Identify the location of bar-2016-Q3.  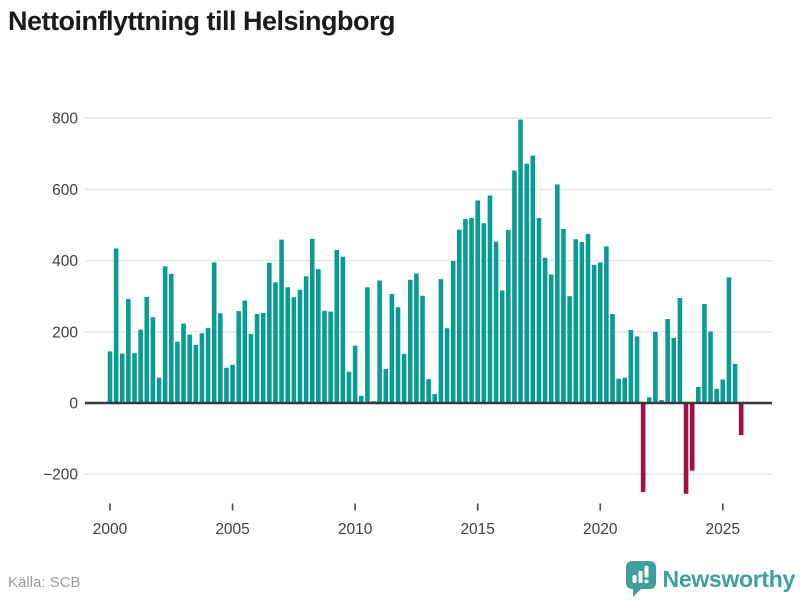
(514, 286).